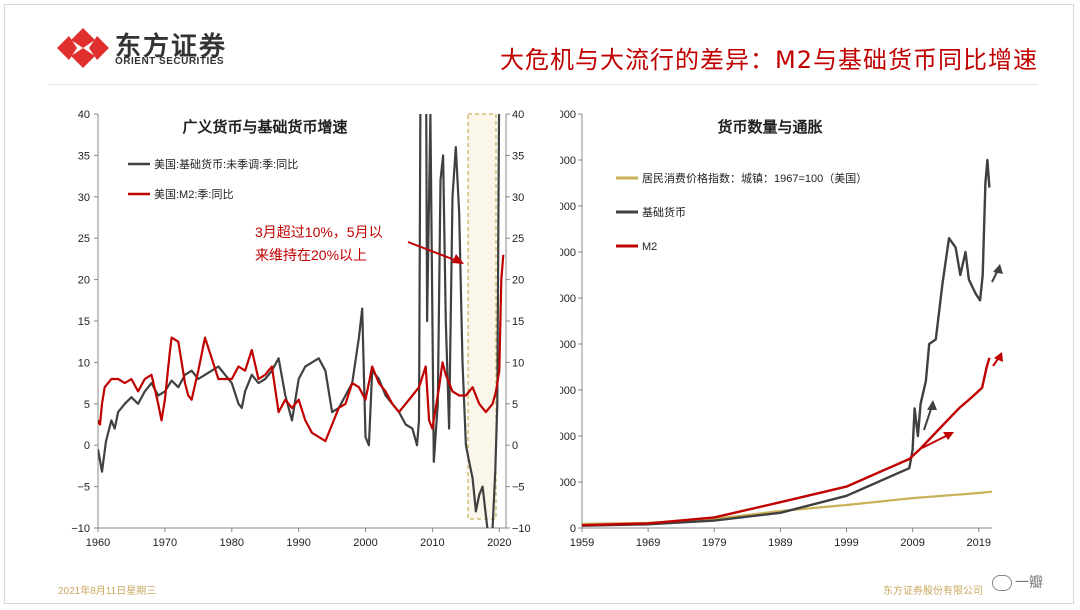 This screenshot has height=610, width=1080. What do you see at coordinates (84, 281) in the screenshot?
I see `y-tick-label-left: 20` at bounding box center [84, 281].